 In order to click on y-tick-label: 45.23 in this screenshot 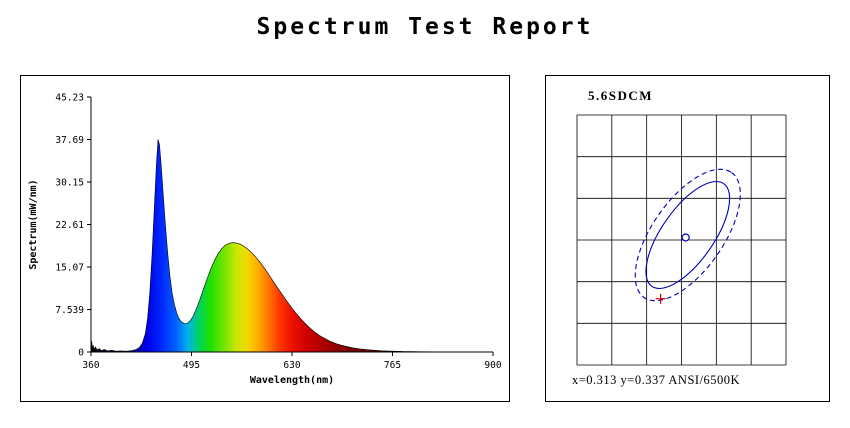, I will do `click(69, 98)`.